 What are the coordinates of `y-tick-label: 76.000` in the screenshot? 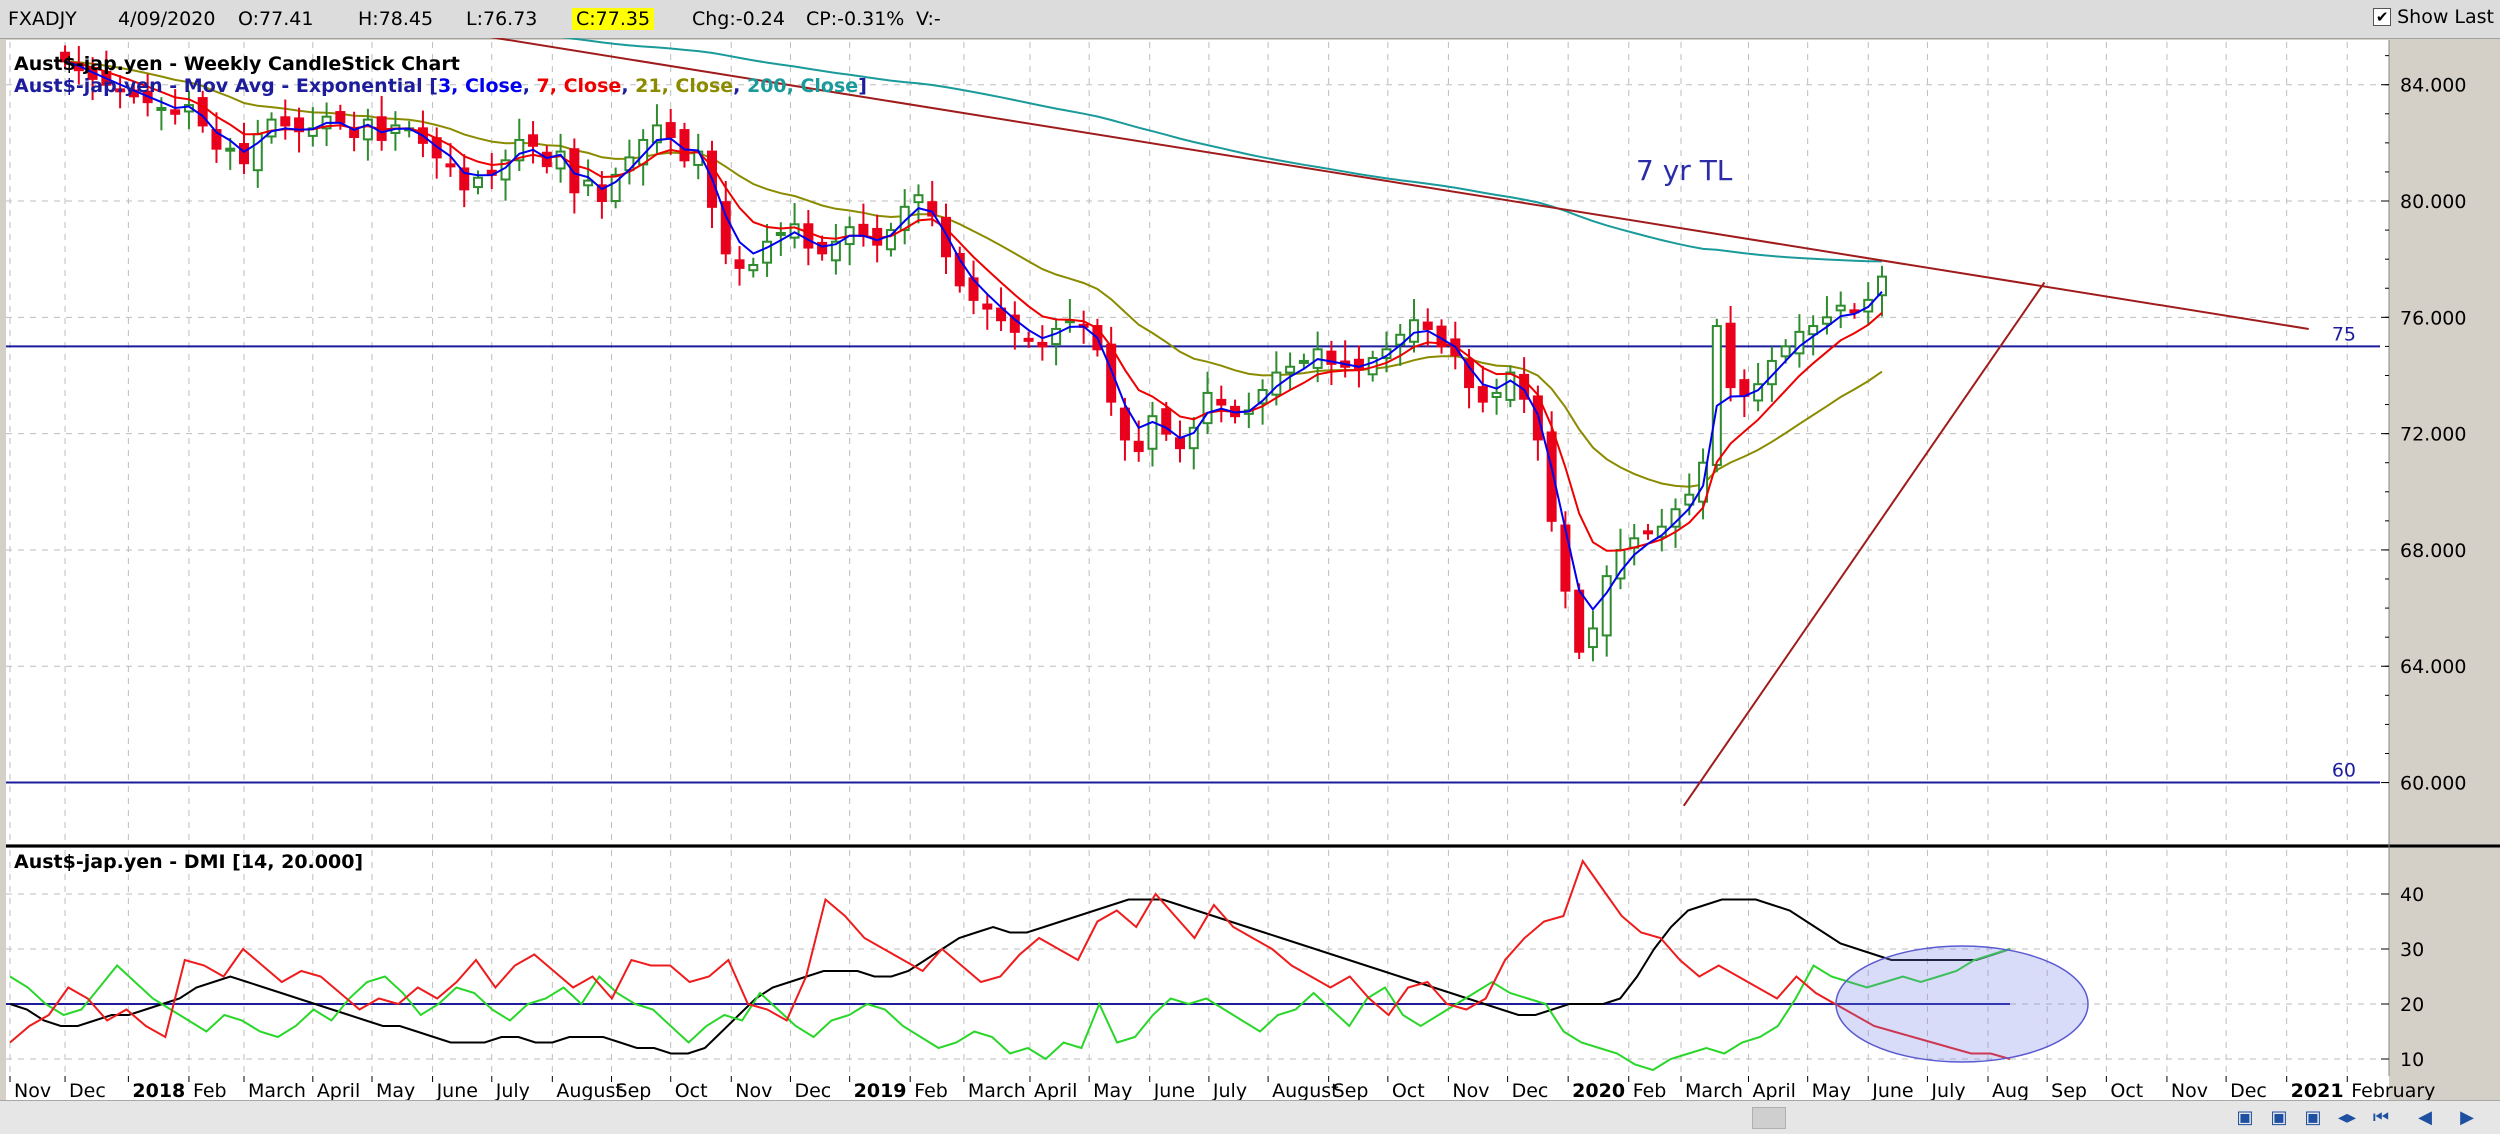 It's located at (2433, 318).